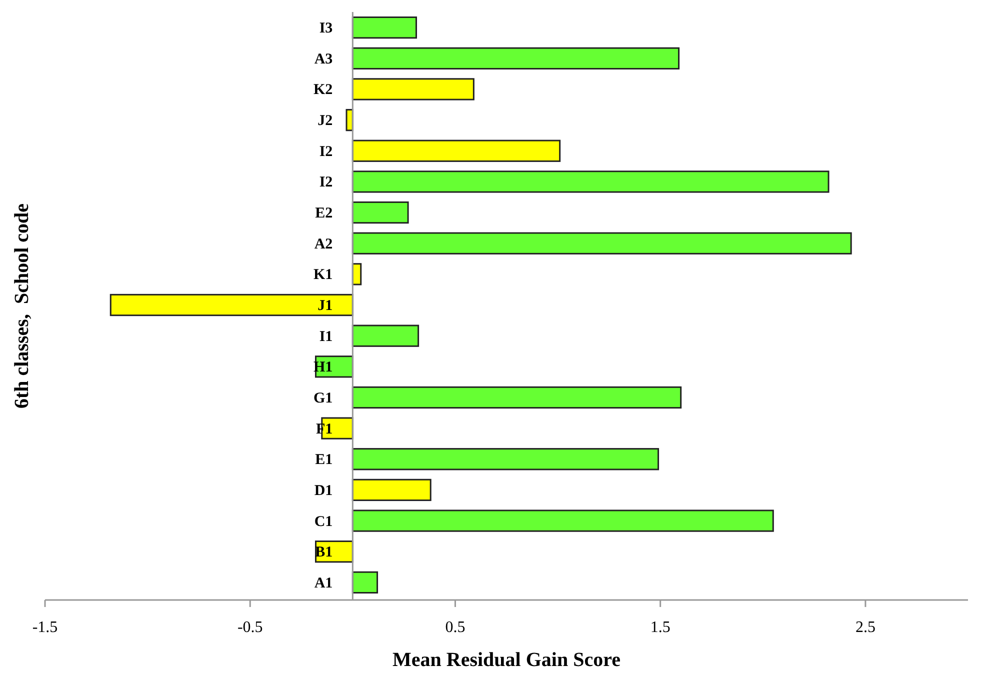 The height and width of the screenshot is (682, 984). I want to click on y-tick-label: I3, so click(326, 28).